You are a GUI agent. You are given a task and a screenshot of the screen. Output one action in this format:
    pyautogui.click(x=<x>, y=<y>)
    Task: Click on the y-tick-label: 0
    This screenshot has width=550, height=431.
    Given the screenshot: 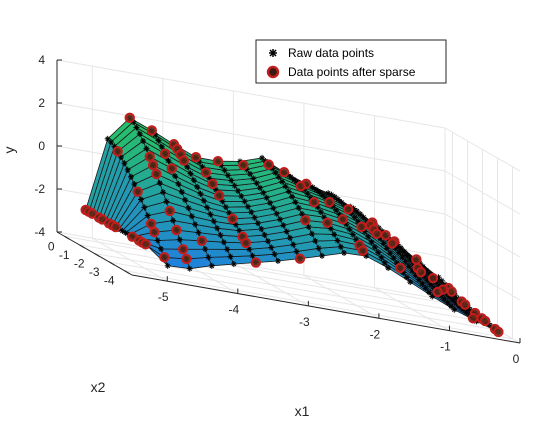 What is the action you would take?
    pyautogui.click(x=51, y=246)
    